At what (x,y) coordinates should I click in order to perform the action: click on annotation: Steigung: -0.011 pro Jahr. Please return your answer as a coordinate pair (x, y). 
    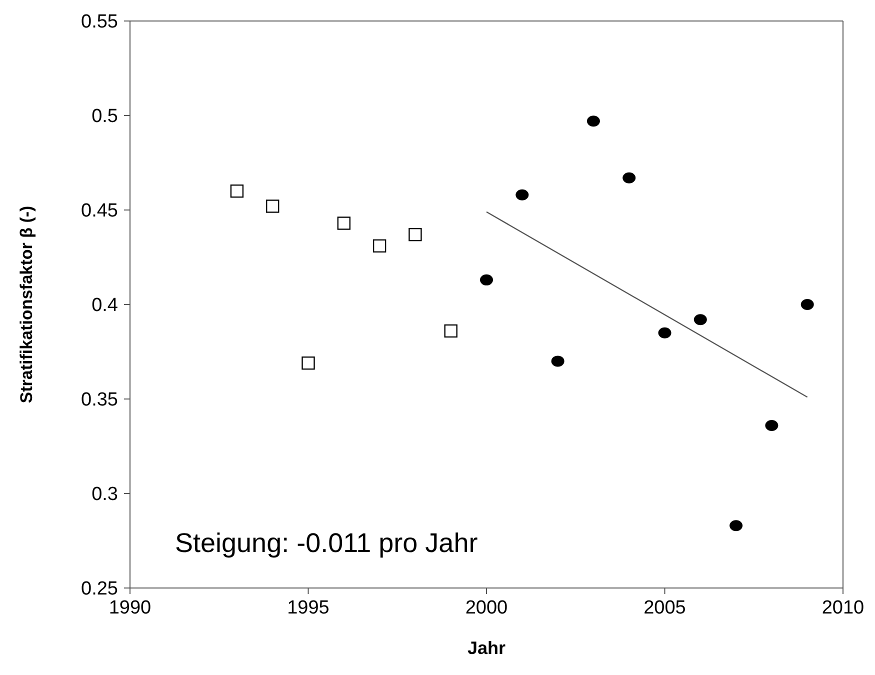
    Looking at the image, I should click on (326, 543).